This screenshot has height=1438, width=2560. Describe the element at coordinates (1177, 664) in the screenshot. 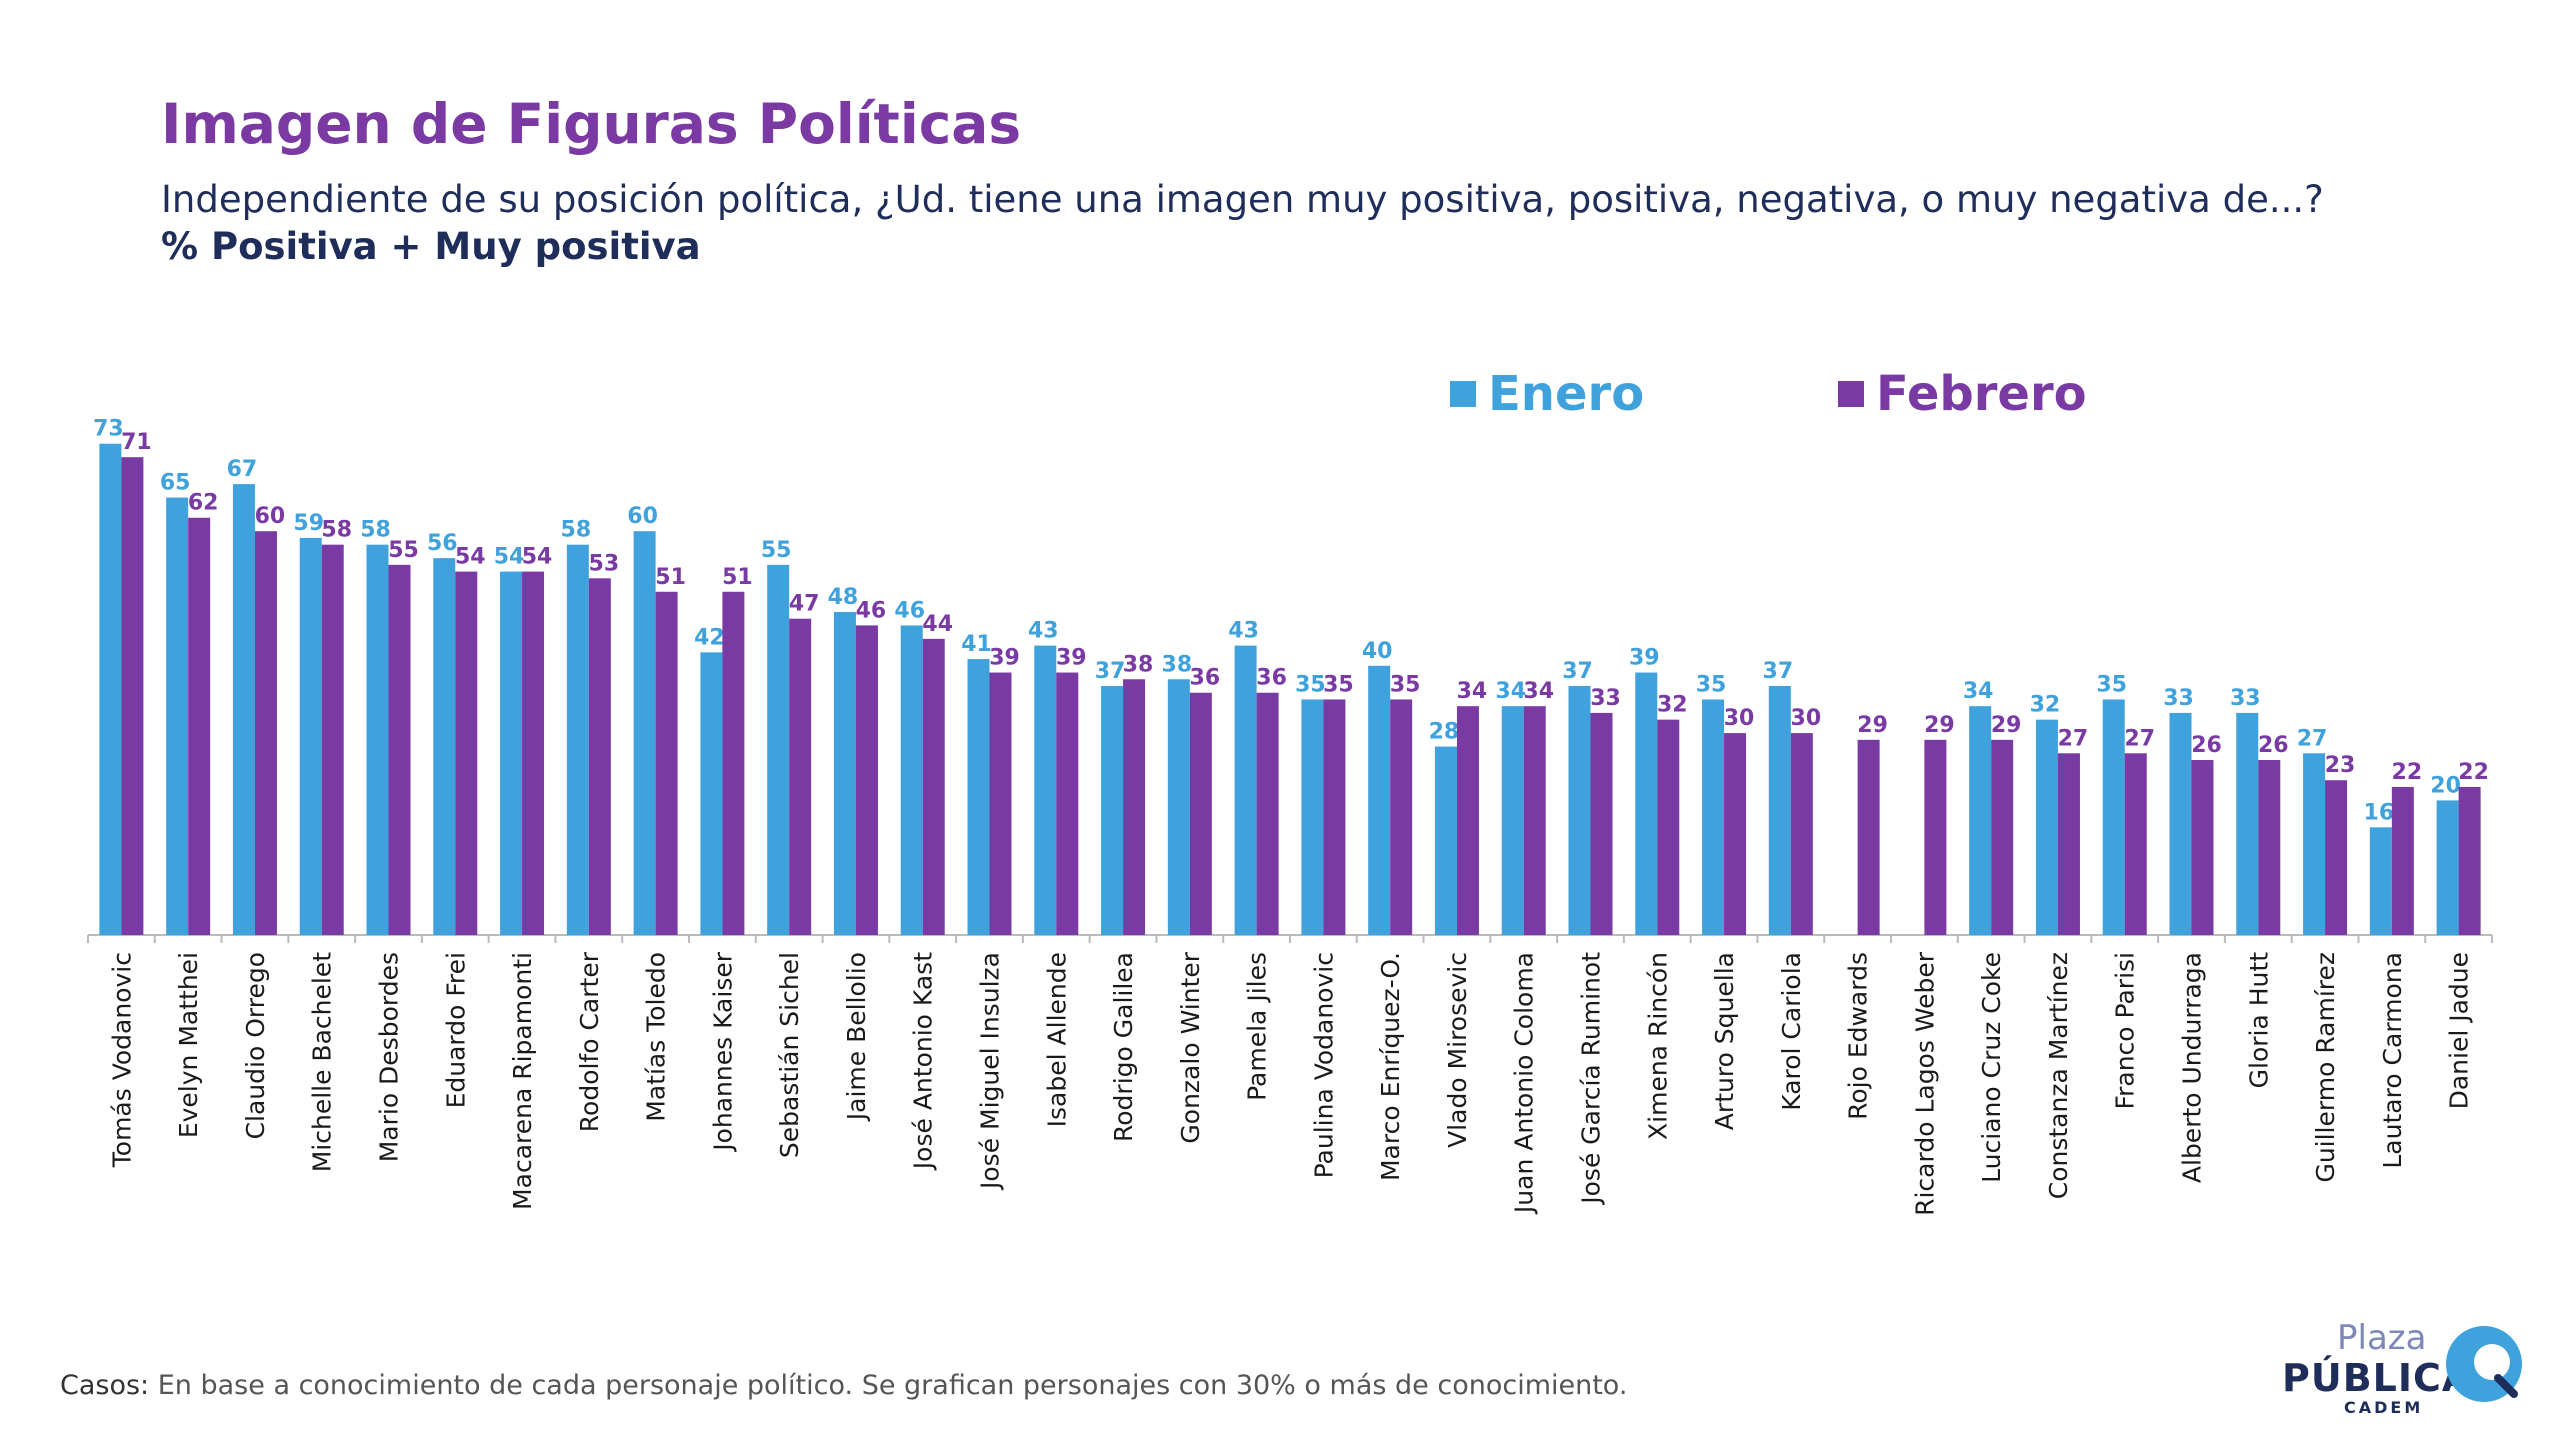

I see `data-label-enero-16: 38` at that location.